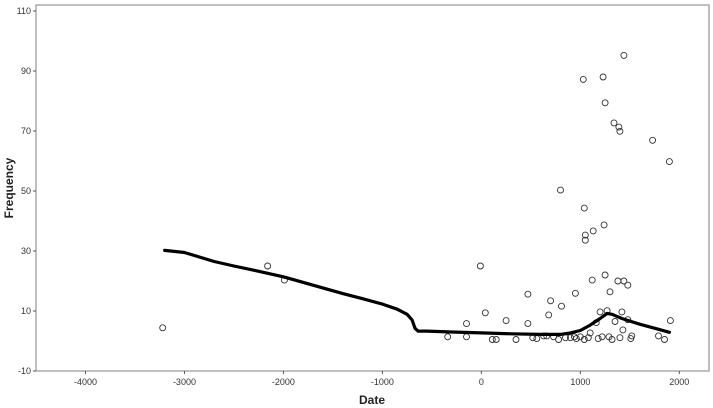 This screenshot has width=713, height=408. I want to click on x-tick-label: -3000, so click(184, 382).